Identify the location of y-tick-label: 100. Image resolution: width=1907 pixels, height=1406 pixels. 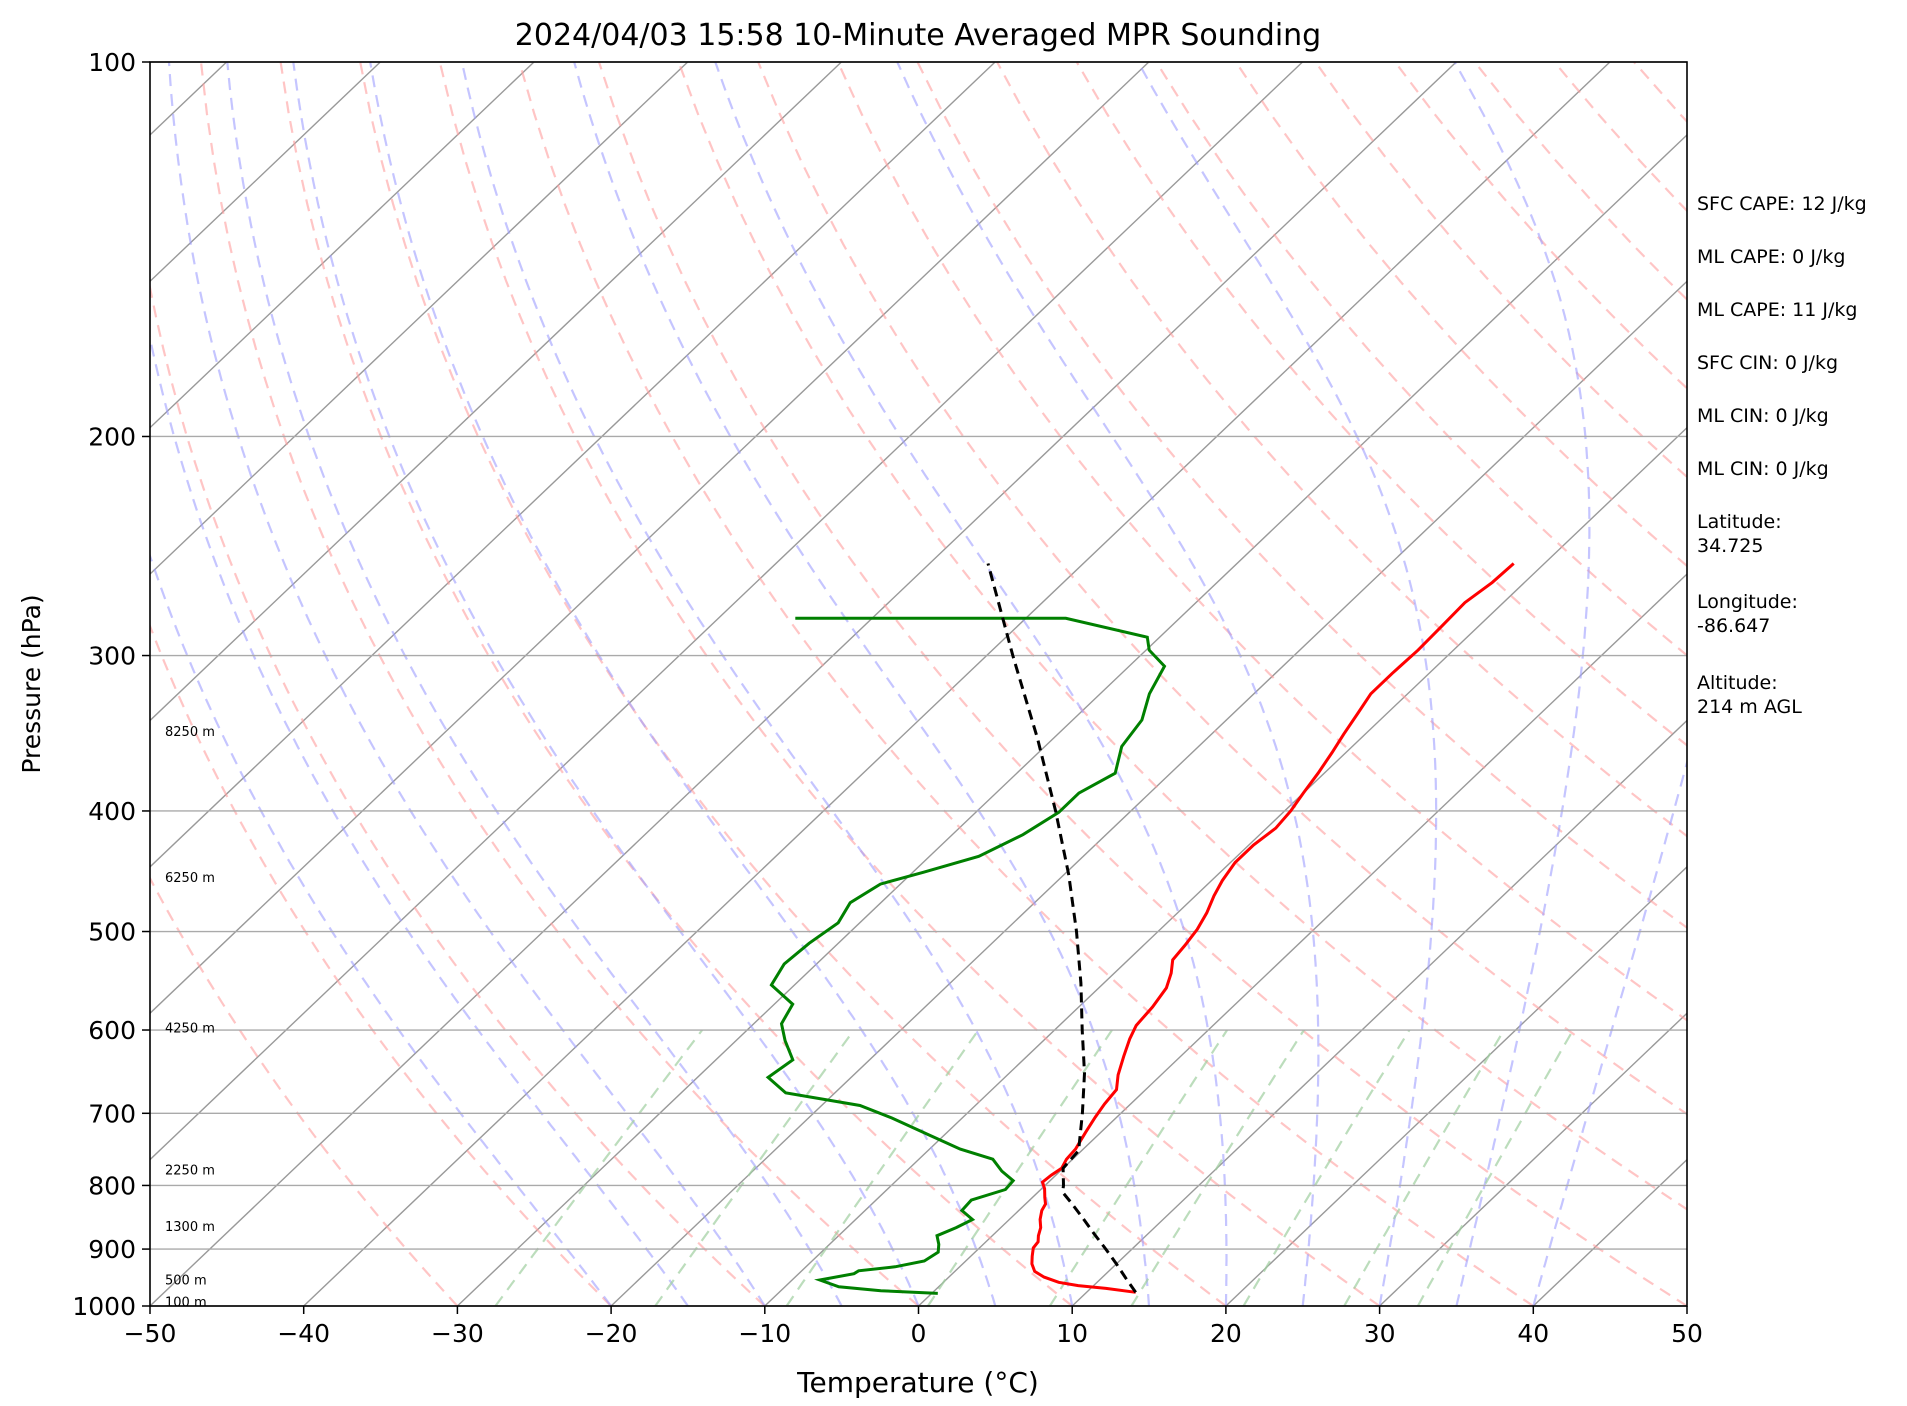
(112, 62).